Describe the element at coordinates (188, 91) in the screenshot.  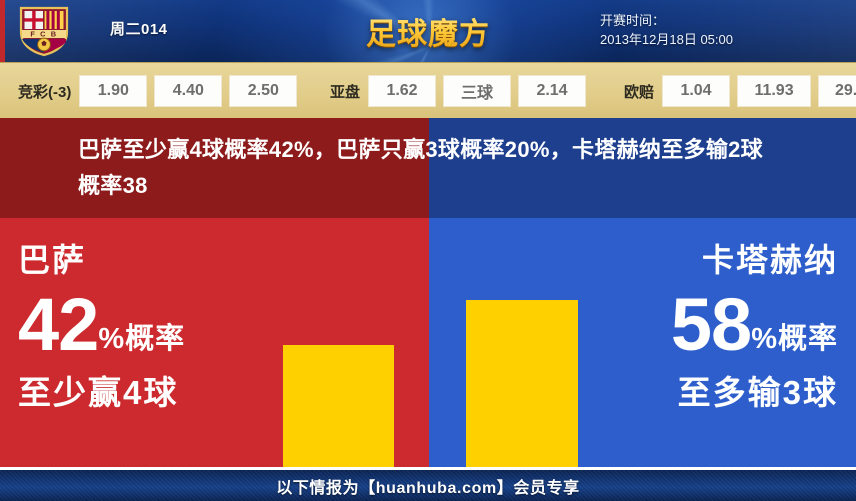
I see `odds-cell: 4.40` at that location.